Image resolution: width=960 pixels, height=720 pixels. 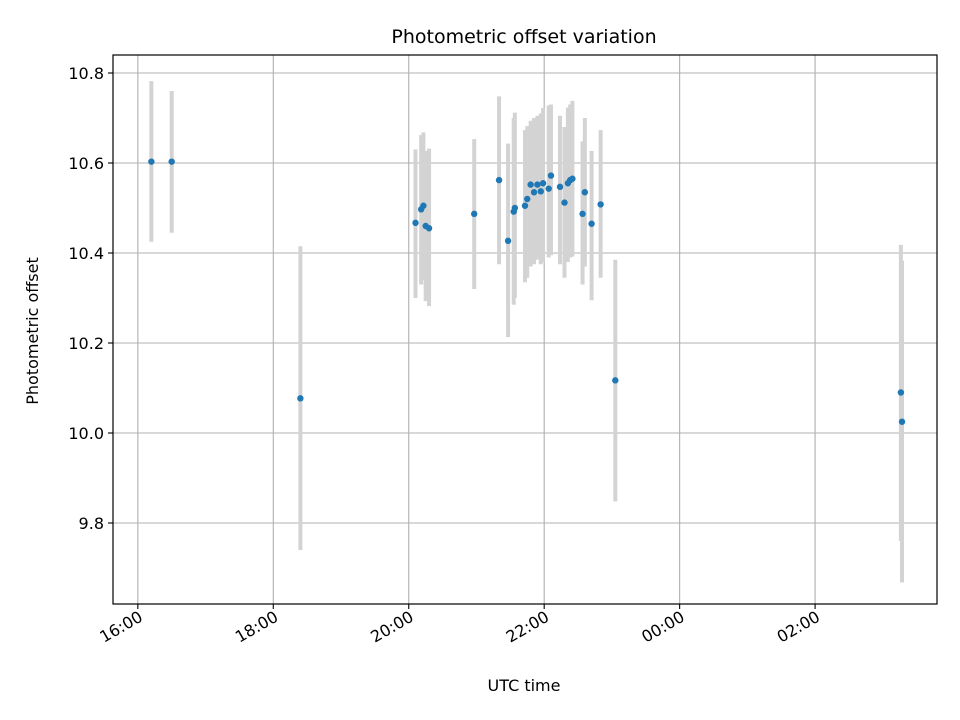 What do you see at coordinates (32, 331) in the screenshot?
I see `y-axis-label: Photometric offset` at bounding box center [32, 331].